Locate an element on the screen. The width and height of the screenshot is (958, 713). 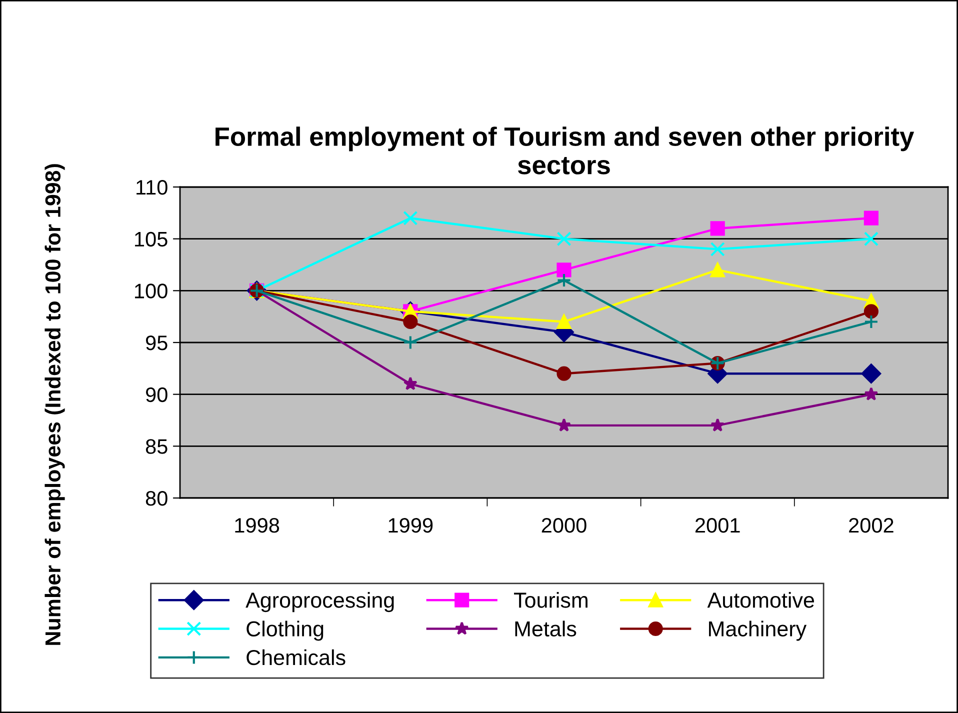
chart-title: Formal employment of Tourism and seven other priority sectors is located at coordinates (565, 150).